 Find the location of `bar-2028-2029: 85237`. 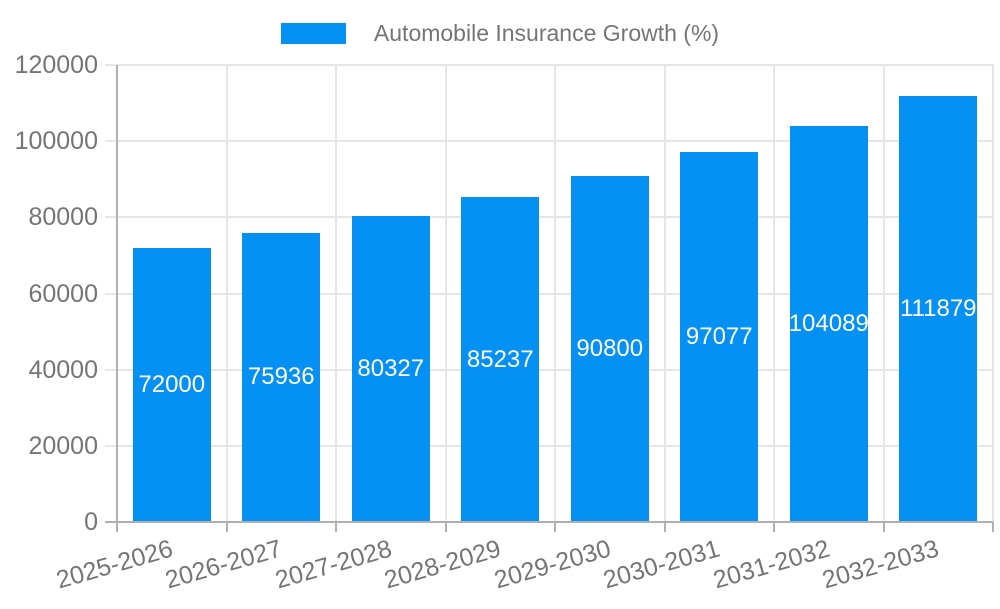

bar-2028-2029: 85237 is located at coordinates (500, 359).